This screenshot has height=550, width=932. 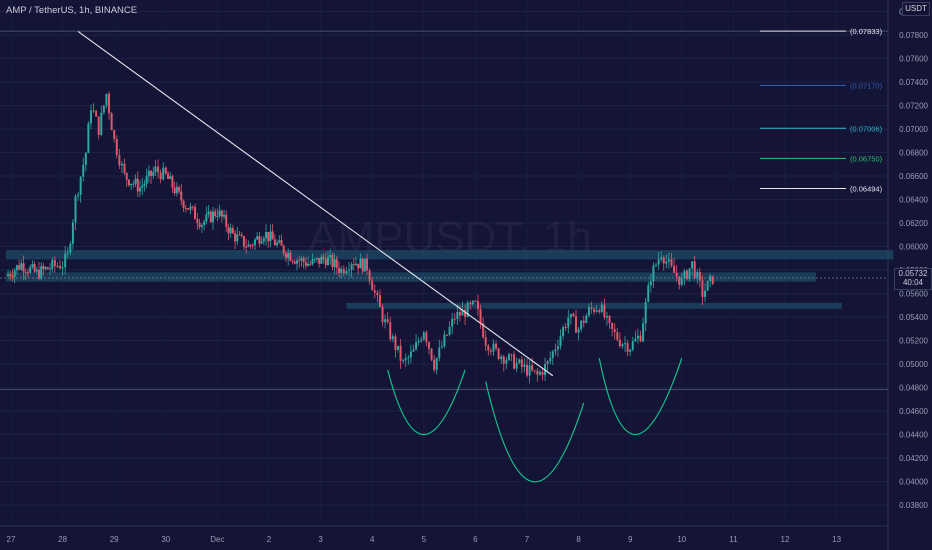 What do you see at coordinates (913, 176) in the screenshot?
I see `y-tick-label: 0.06600` at bounding box center [913, 176].